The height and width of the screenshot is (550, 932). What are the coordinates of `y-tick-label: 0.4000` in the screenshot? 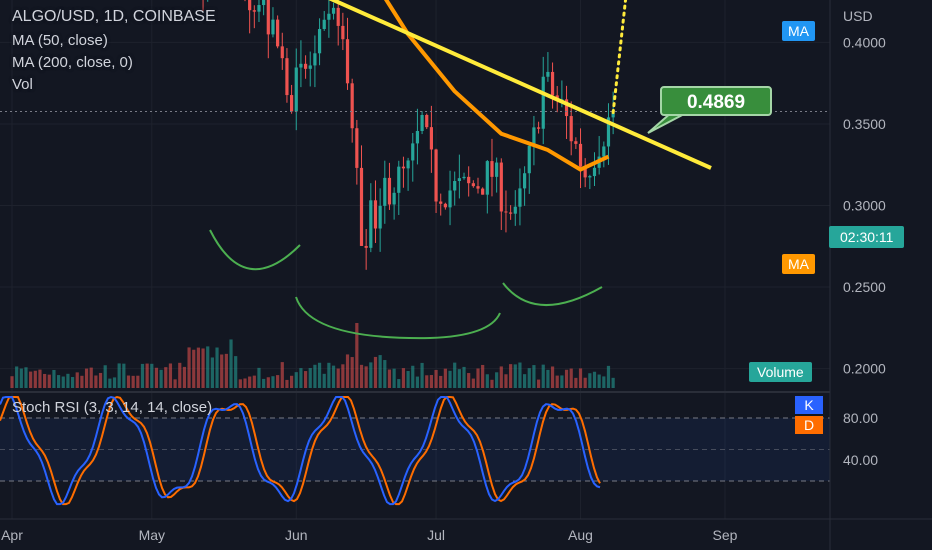 It's located at (864, 42).